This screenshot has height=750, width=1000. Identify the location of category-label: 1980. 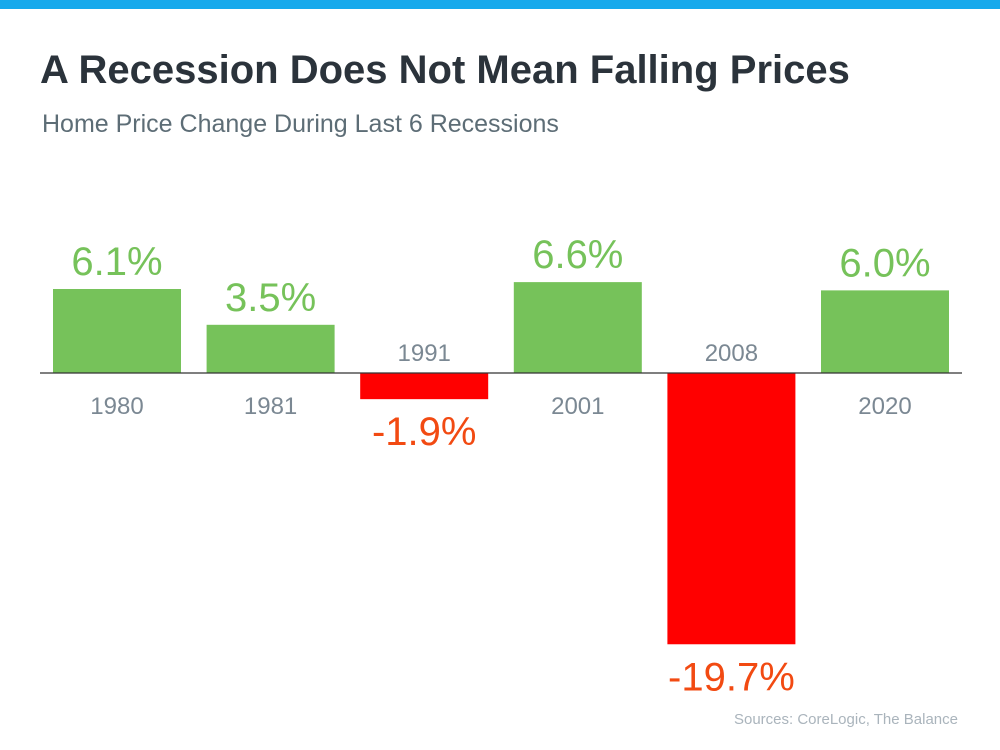
(116, 406).